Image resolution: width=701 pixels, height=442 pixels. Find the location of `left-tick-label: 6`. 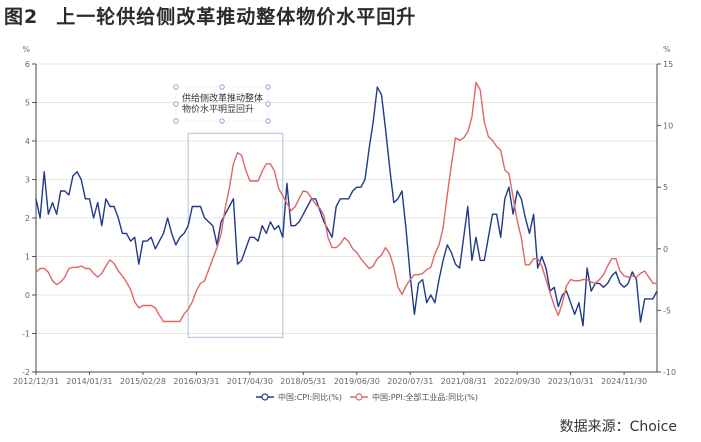

left-tick-label: 6 is located at coordinates (27, 64).